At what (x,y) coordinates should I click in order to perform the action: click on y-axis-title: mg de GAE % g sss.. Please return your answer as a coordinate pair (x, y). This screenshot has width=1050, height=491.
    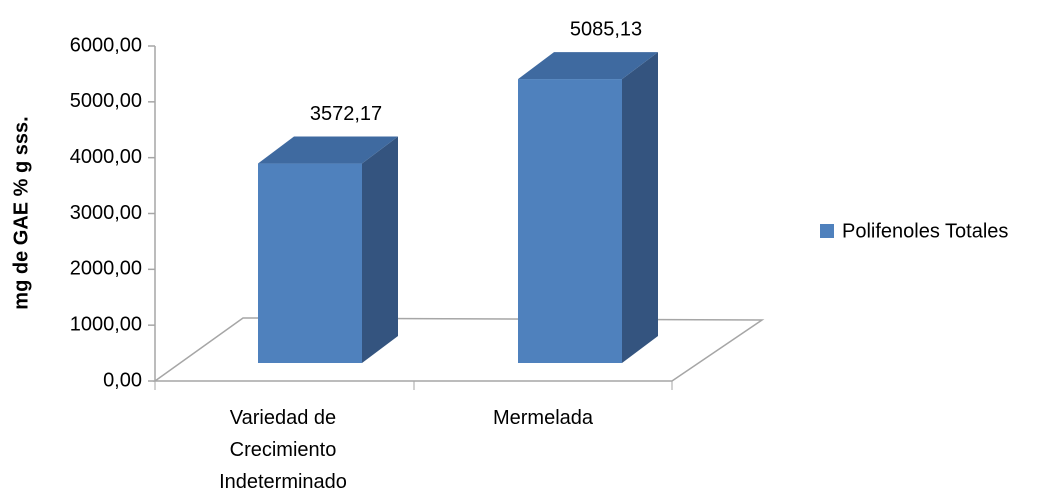
    Looking at the image, I should click on (21, 212).